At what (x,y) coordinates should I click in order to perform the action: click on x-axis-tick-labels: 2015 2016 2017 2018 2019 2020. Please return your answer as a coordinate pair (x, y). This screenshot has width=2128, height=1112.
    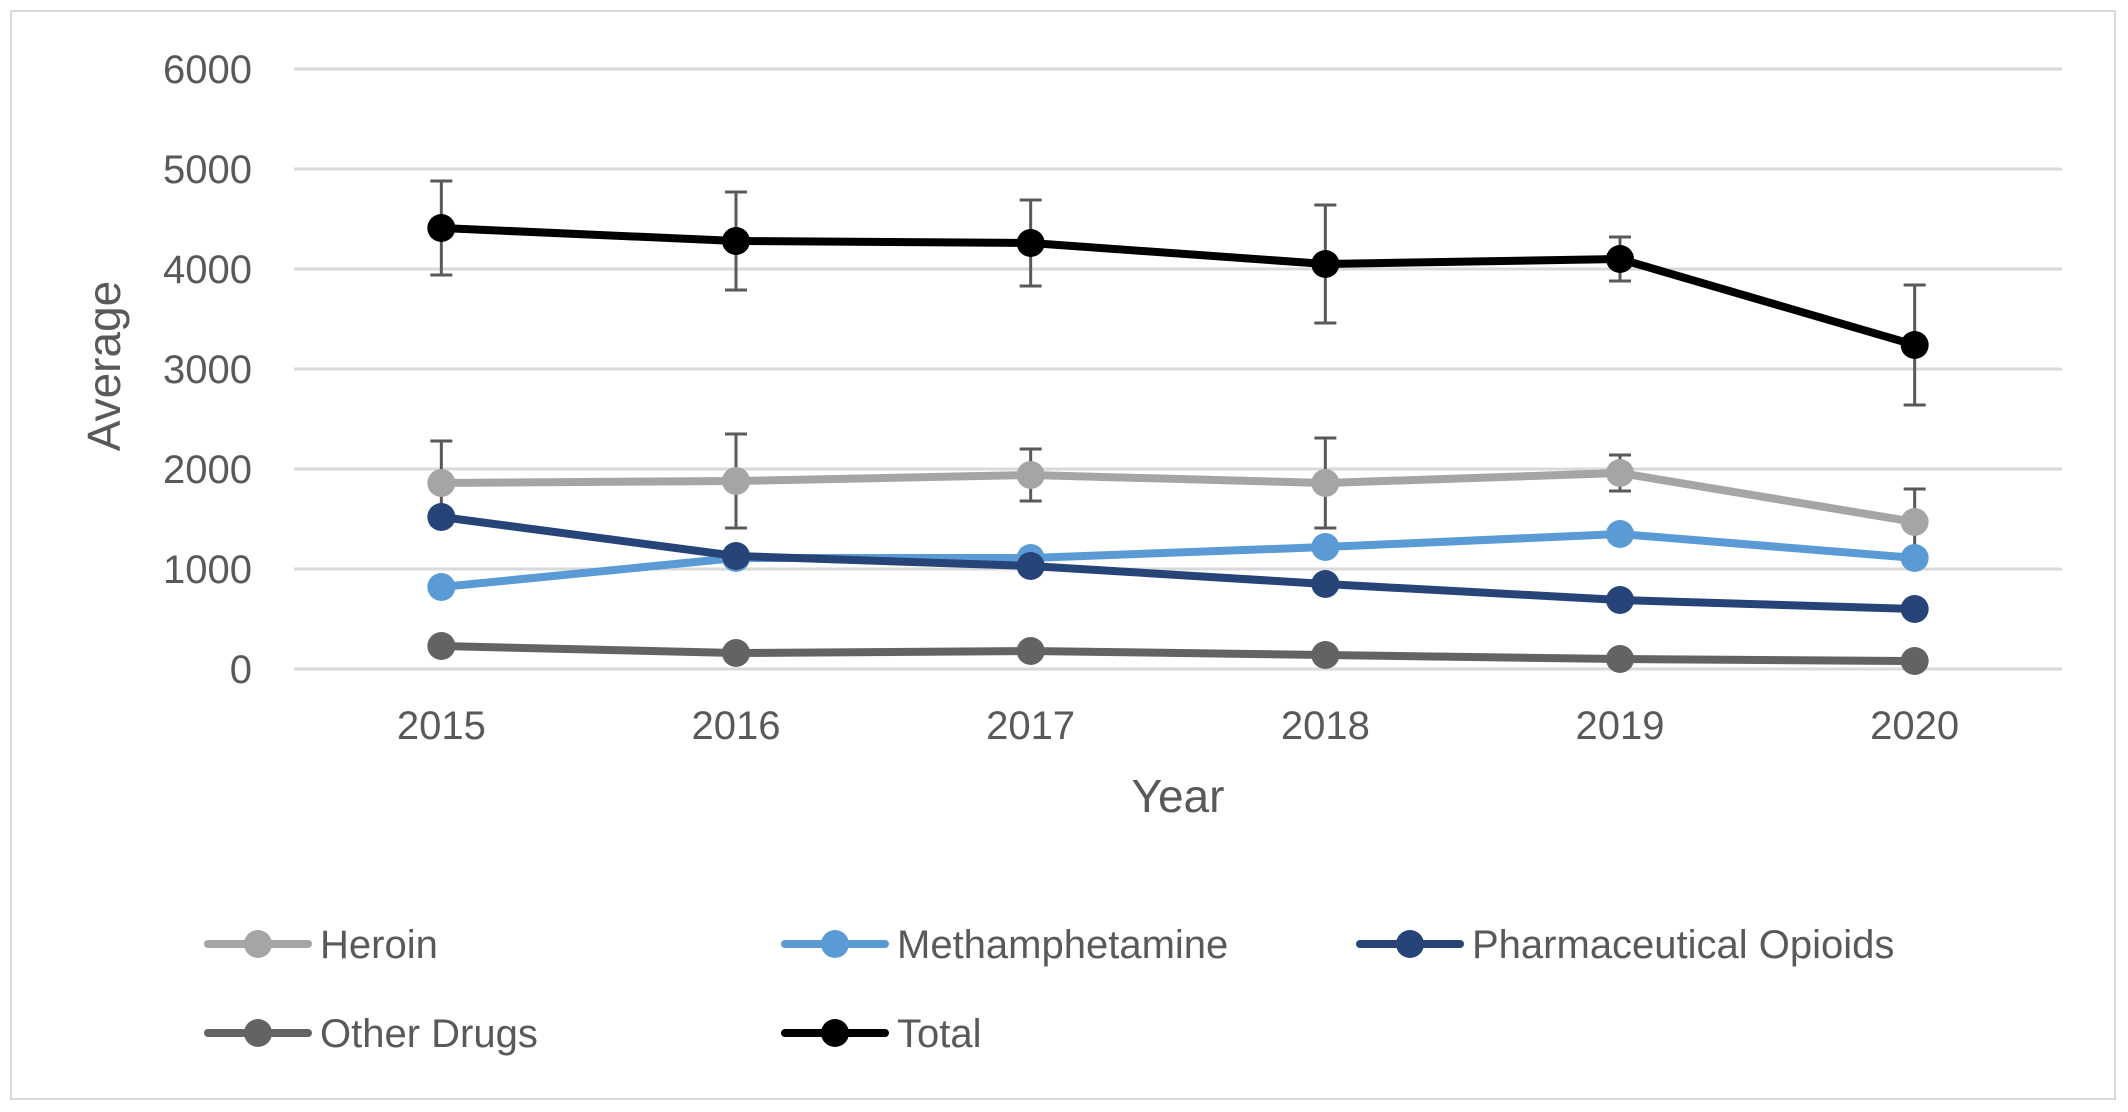
    Looking at the image, I should click on (1178, 726).